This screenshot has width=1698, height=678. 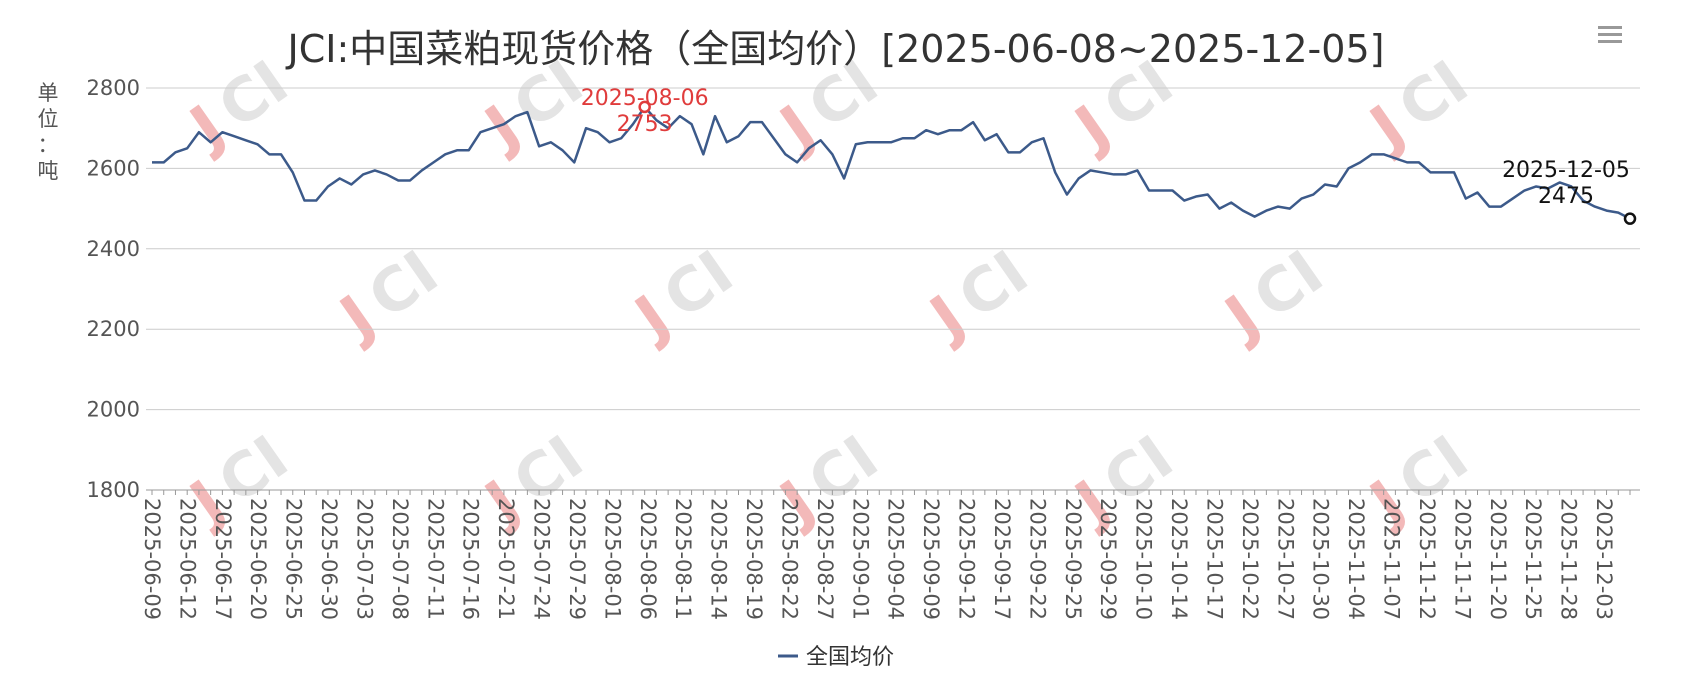 What do you see at coordinates (364, 559) in the screenshot?
I see `x-tick-label: 2025-07-03` at bounding box center [364, 559].